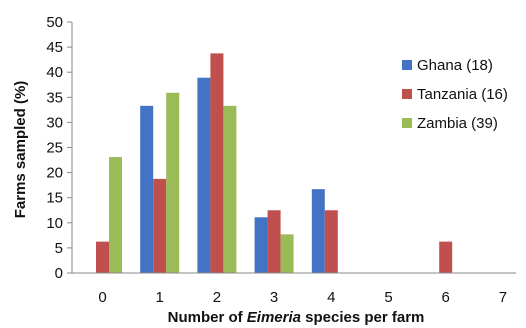 This screenshot has width=526, height=328. What do you see at coordinates (302, 297) in the screenshot?
I see `x-ticks-group: 0 1 2 3 4 5 6 7` at bounding box center [302, 297].